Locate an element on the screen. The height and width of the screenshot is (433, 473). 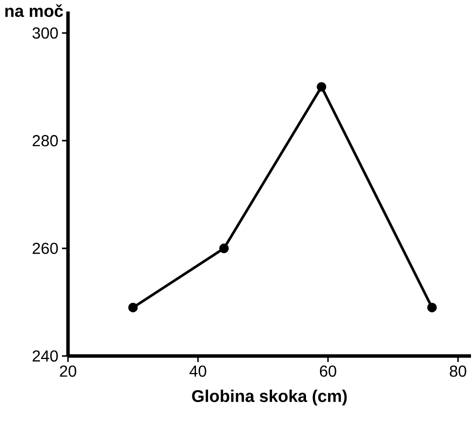
y-tick-label: 300 is located at coordinates (45, 33).